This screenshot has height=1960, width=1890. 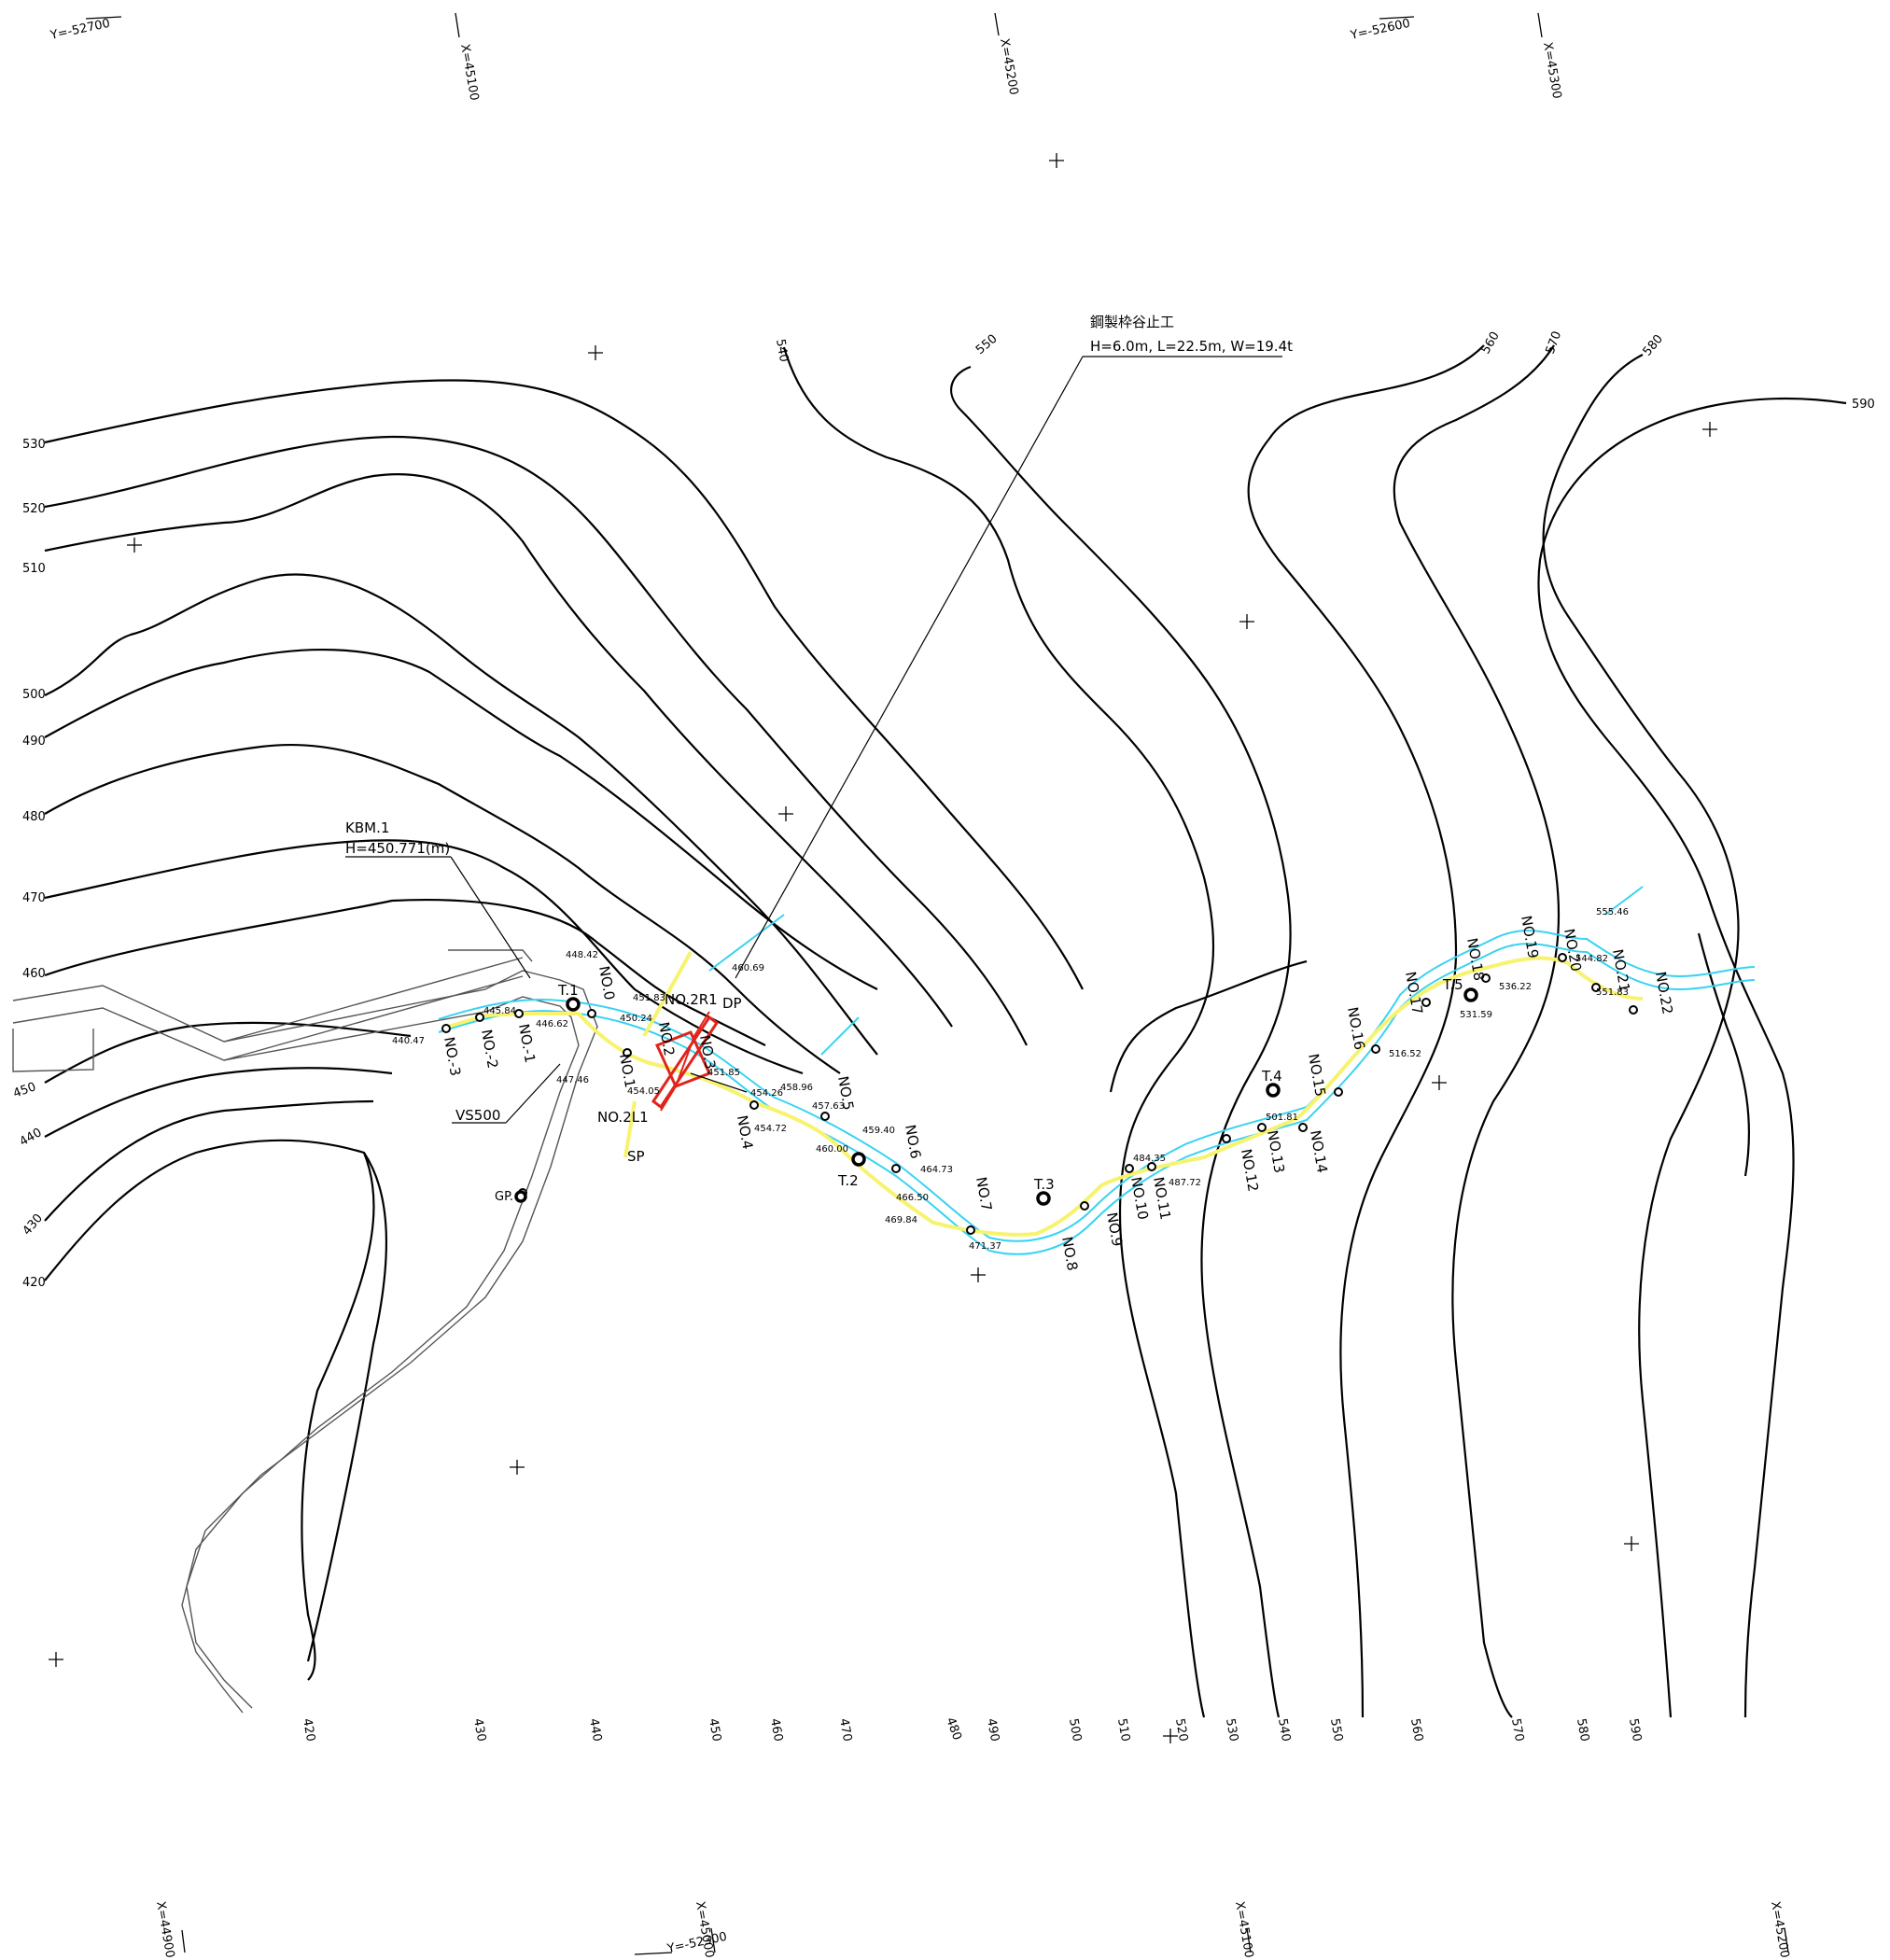 I want to click on elevation-label: 459.40, so click(x=878, y=1131).